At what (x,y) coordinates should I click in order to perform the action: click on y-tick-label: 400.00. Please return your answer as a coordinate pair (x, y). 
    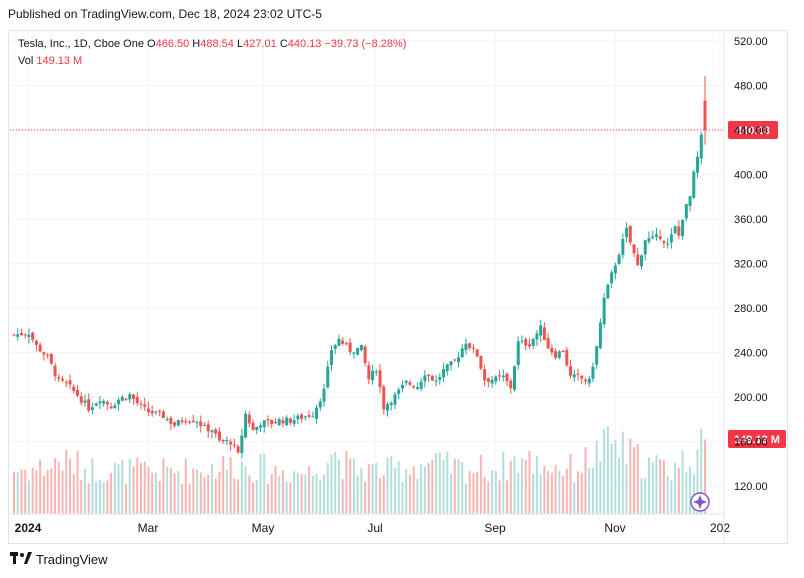
    Looking at the image, I should click on (751, 176).